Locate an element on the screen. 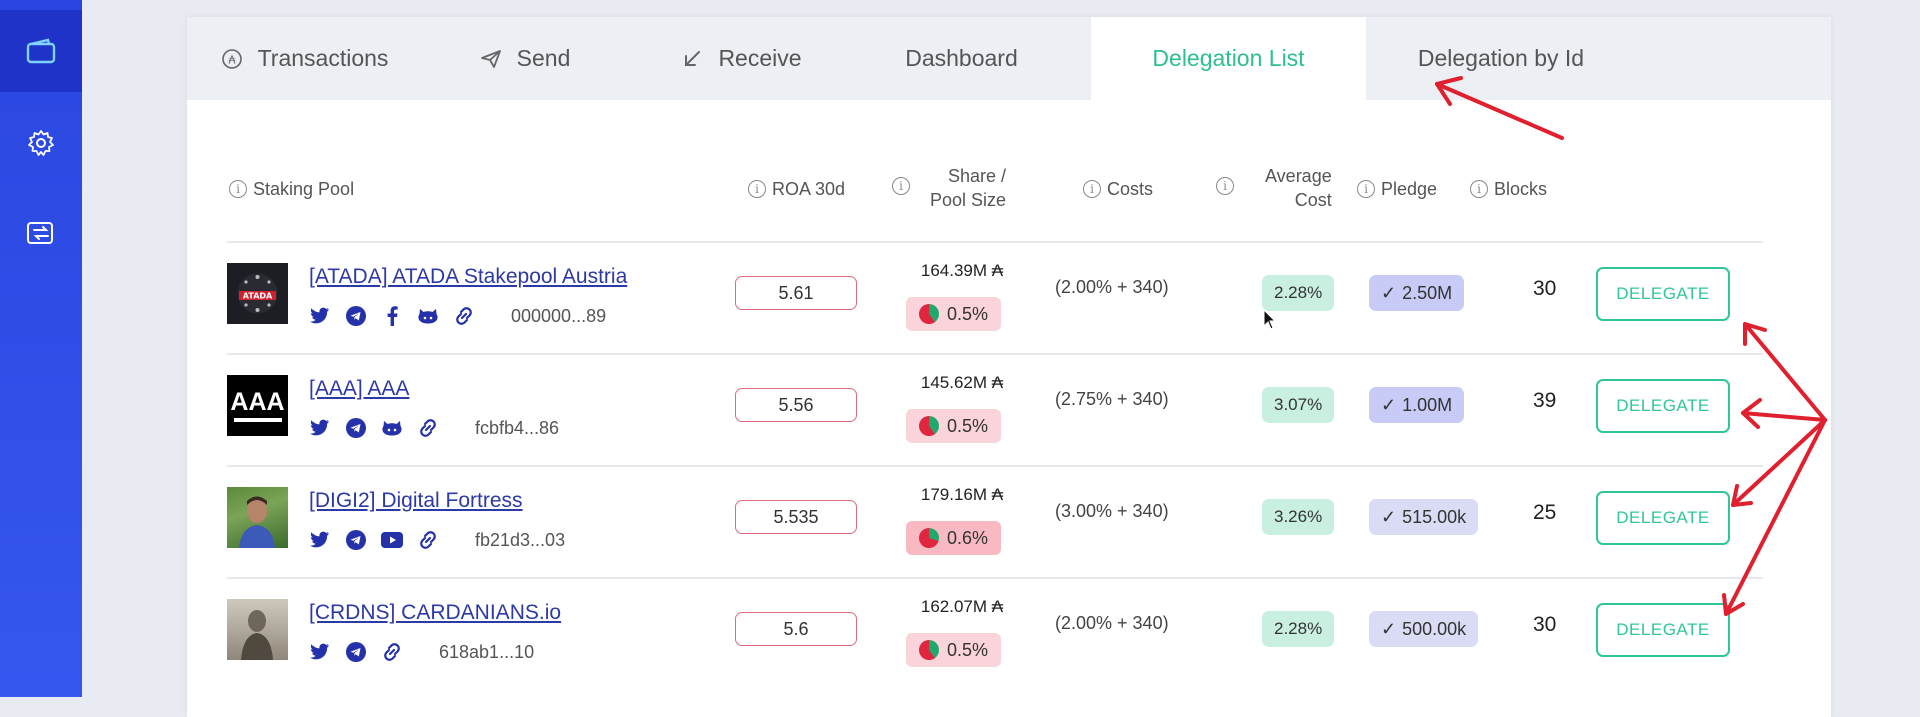 This screenshot has height=717, width=1920. header-label: Average is located at coordinates (1298, 176).